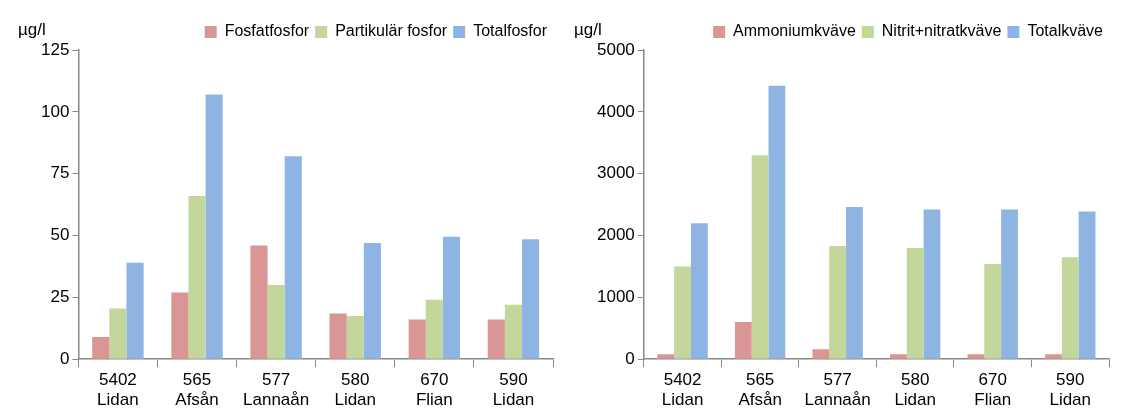  I want to click on y-tick-label: 3000, so click(615, 173).